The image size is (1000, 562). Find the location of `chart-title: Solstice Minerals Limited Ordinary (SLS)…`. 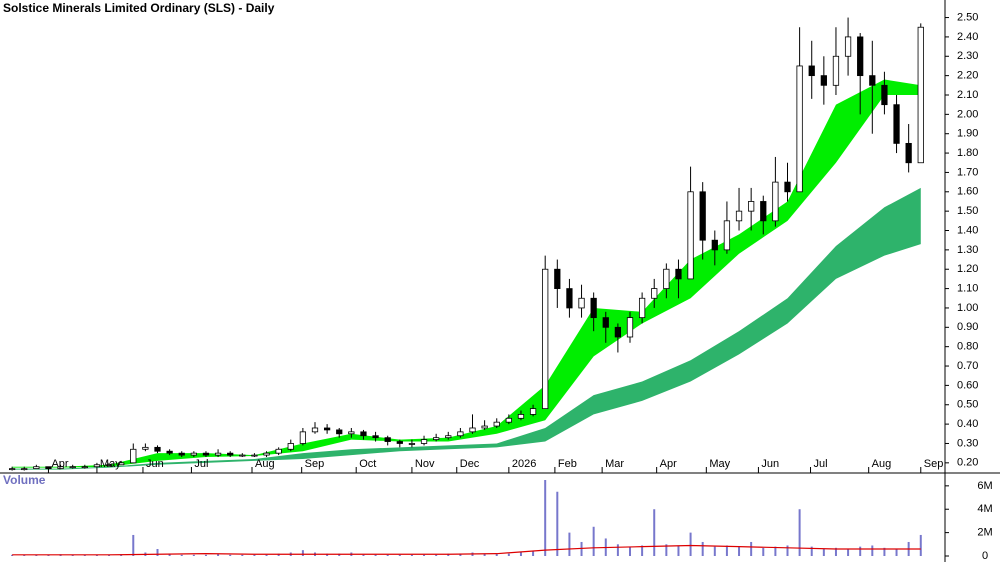

chart-title: Solstice Minerals Limited Ordinary (SLS)… is located at coordinates (139, 8).